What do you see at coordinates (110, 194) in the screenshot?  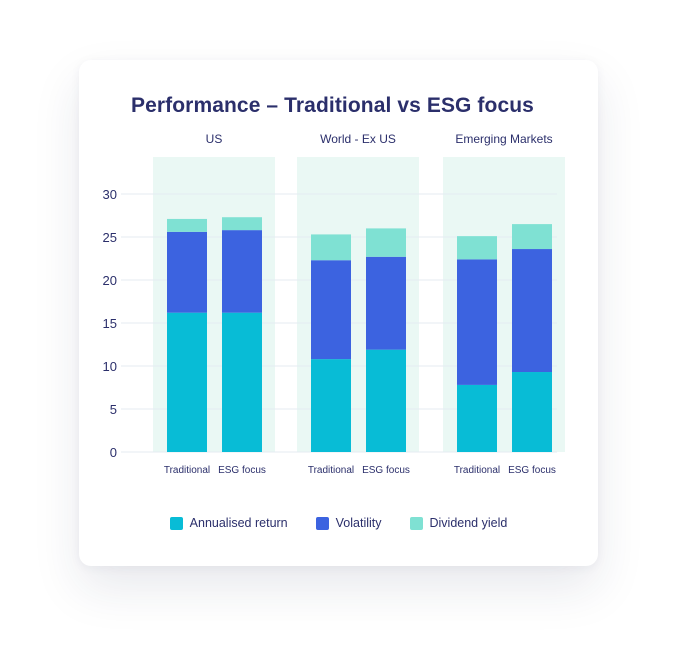 I see `y-tick-label-30: 30` at bounding box center [110, 194].